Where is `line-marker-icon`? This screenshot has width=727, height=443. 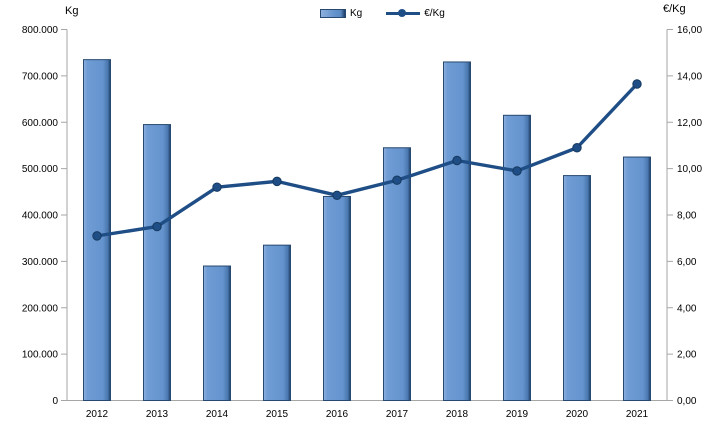 line-marker-icon is located at coordinates (402, 13).